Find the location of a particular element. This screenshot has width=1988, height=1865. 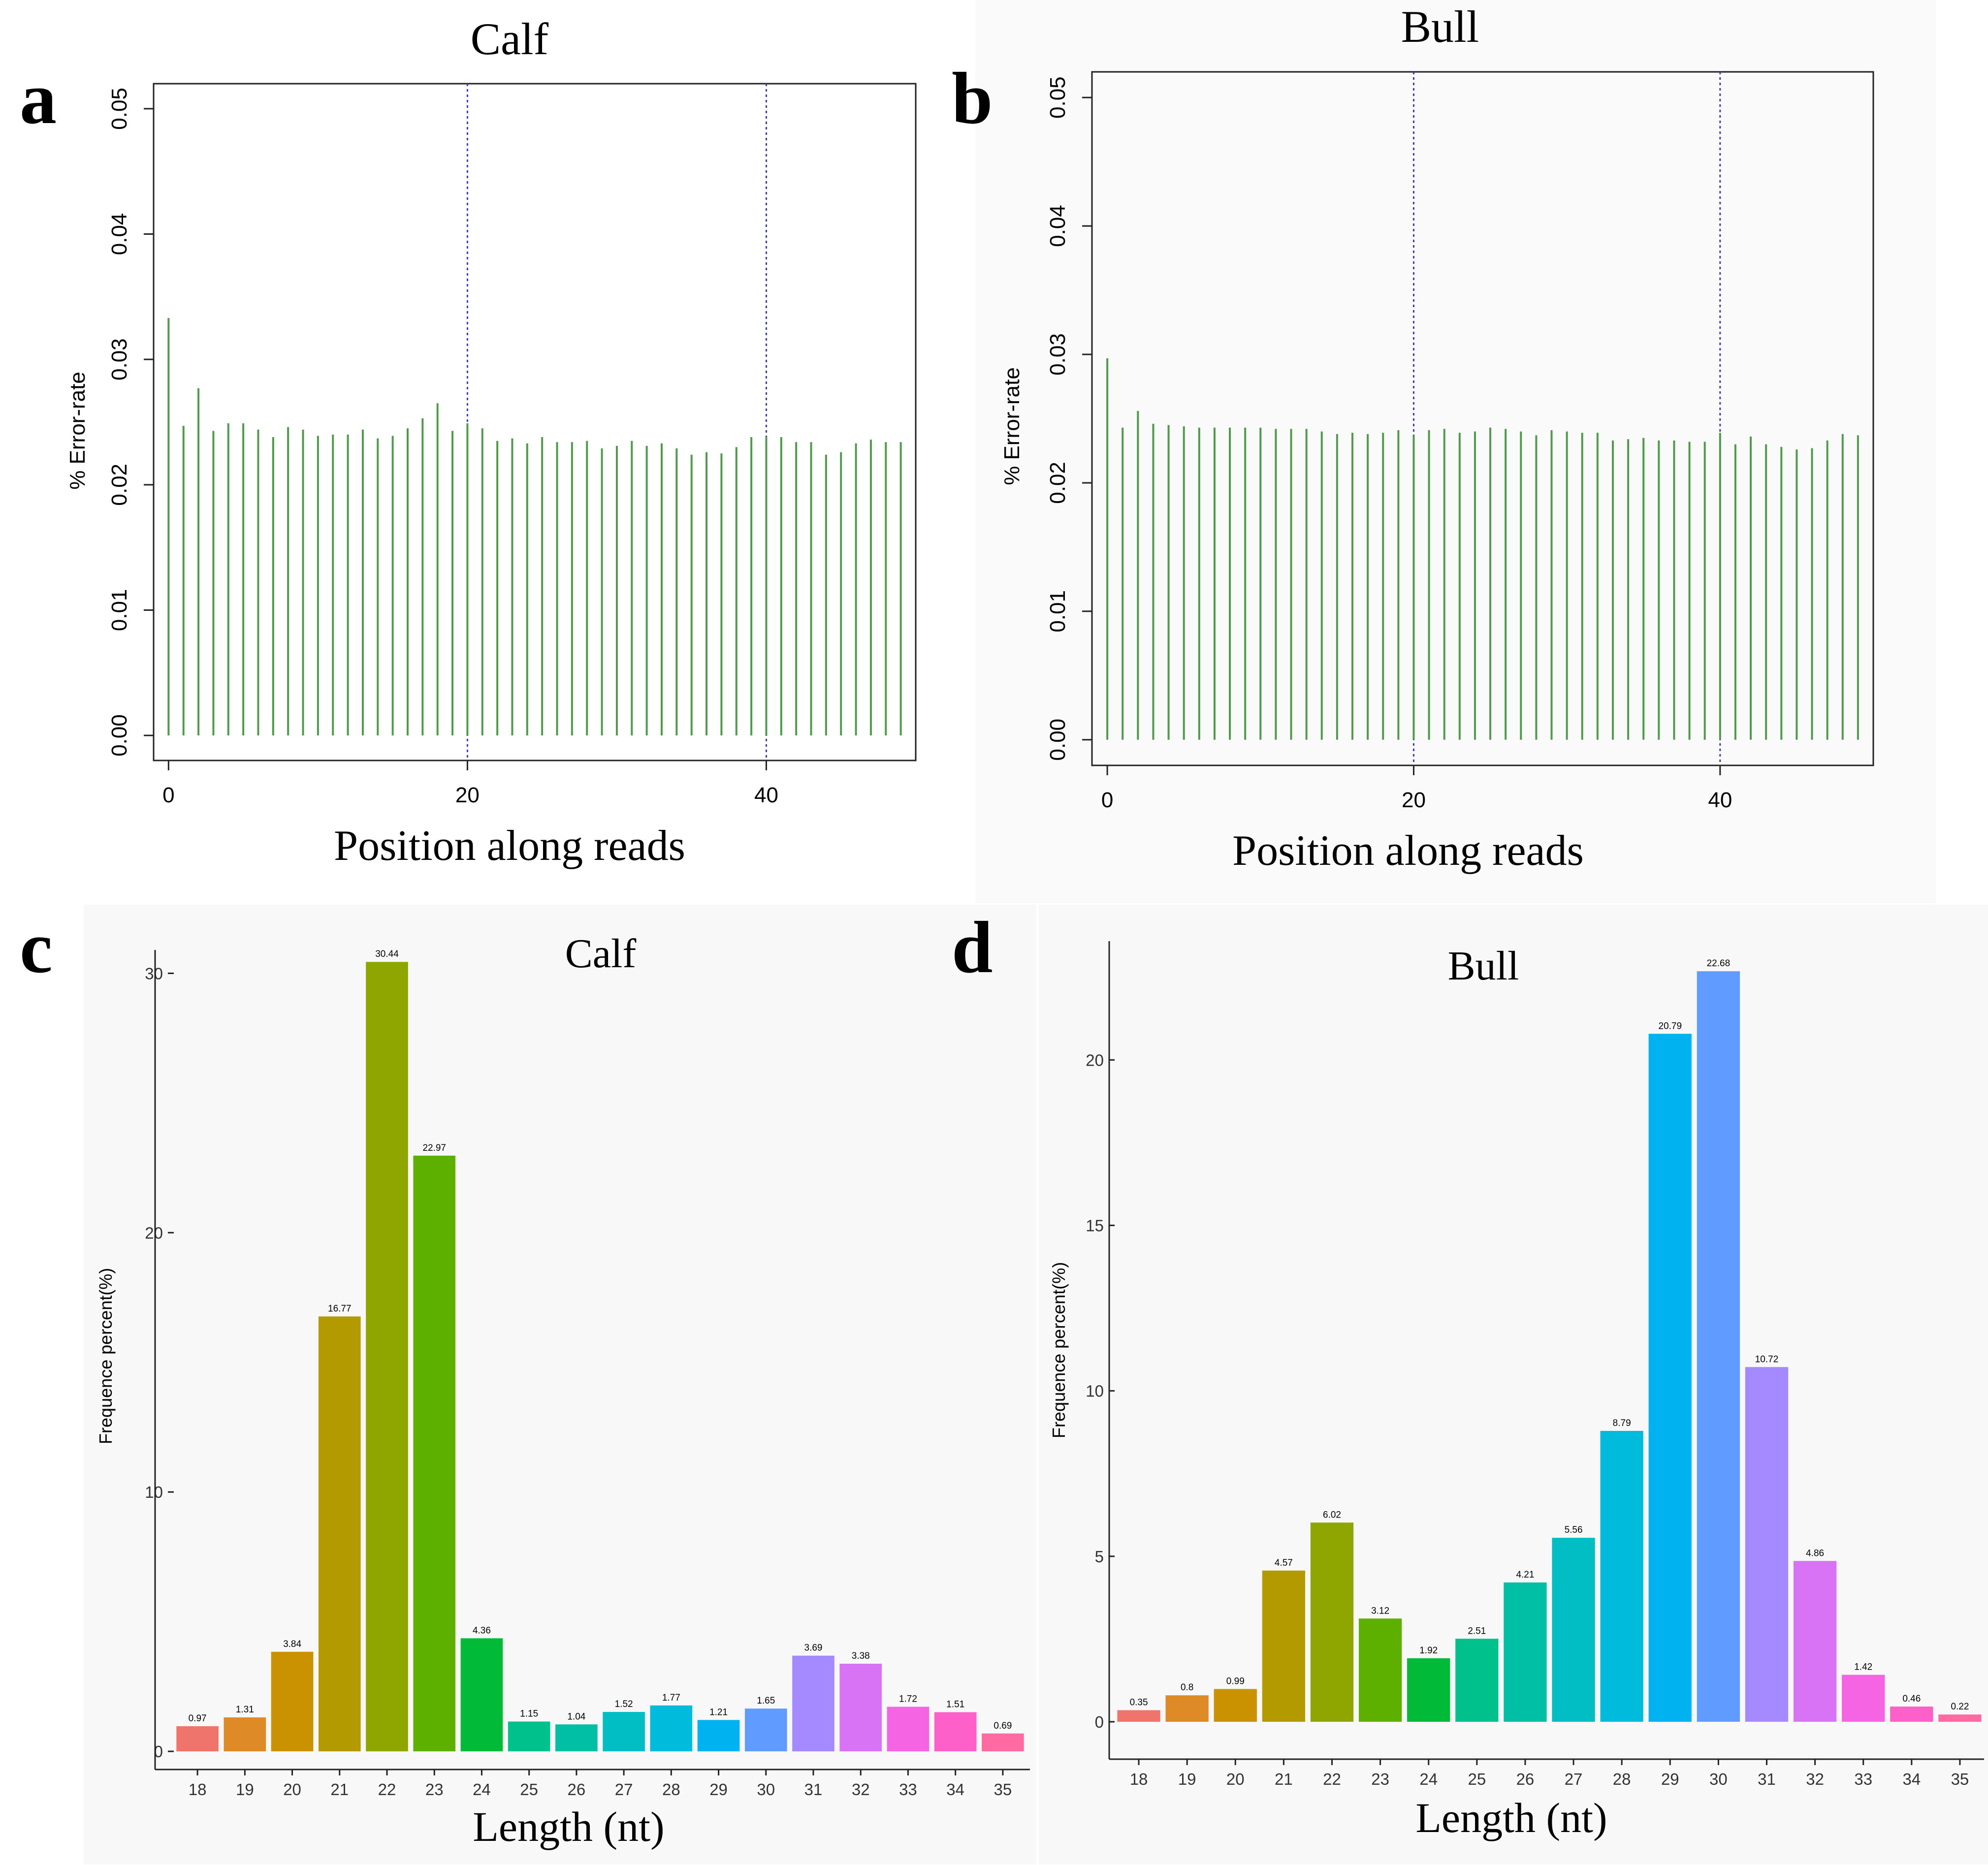

panel-c-bar-value-label: 3.38 is located at coordinates (861, 1656).